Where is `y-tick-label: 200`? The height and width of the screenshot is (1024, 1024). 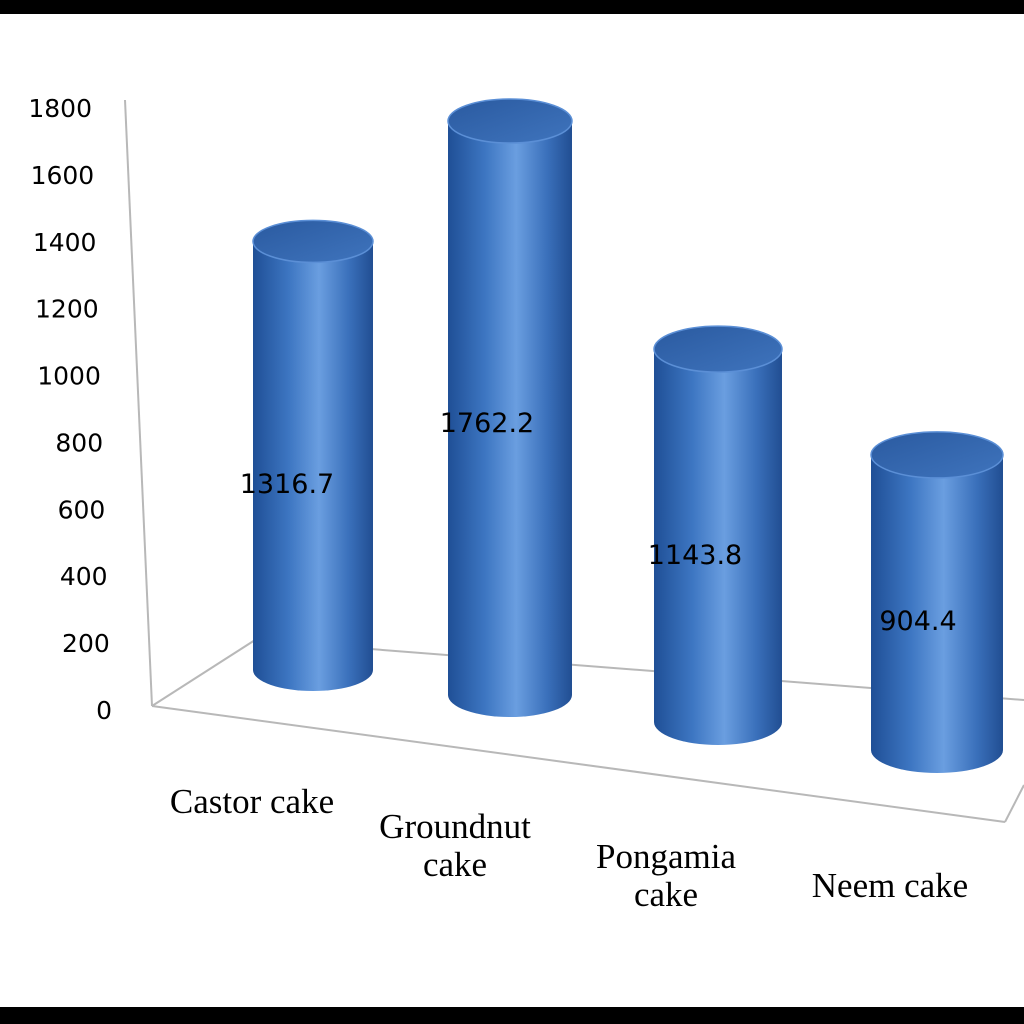 y-tick-label: 200 is located at coordinates (86, 643).